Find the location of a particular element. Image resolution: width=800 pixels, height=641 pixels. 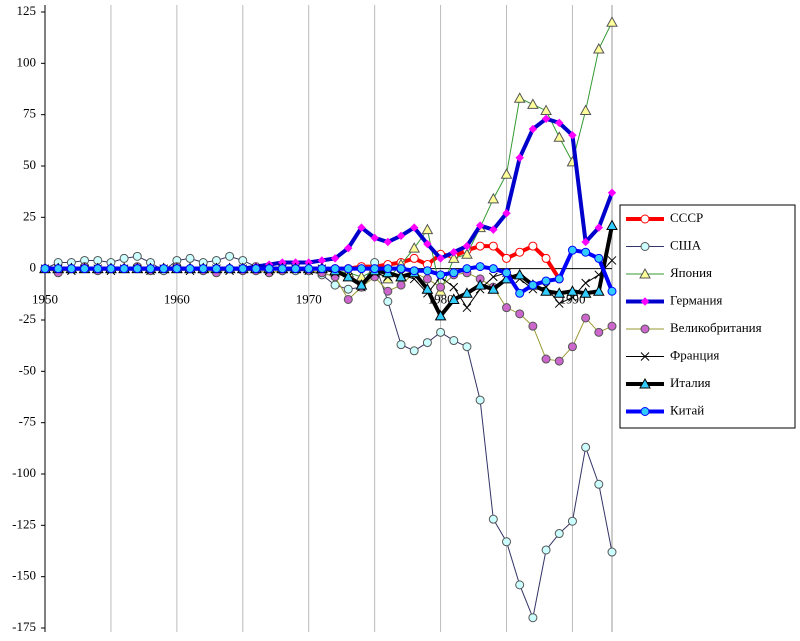

legend-label: США is located at coordinates (686, 244).